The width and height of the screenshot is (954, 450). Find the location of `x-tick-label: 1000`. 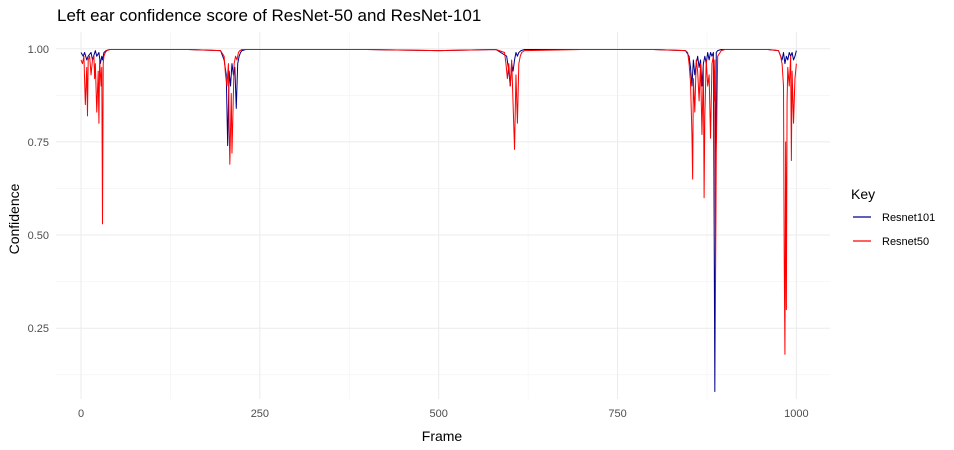

x-tick-label: 1000 is located at coordinates (796, 414).